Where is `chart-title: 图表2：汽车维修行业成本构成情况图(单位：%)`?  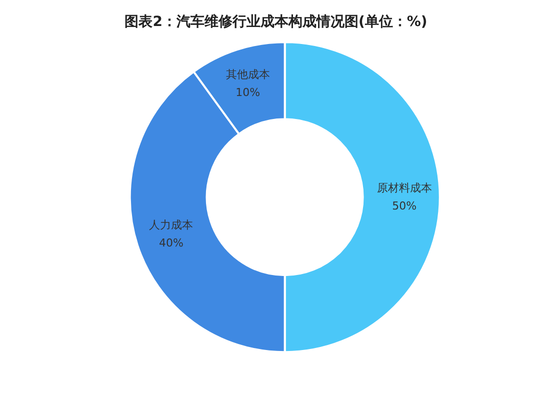 chart-title: 图表2：汽车维修行业成本构成情况图(单位：%) is located at coordinates (276, 21).